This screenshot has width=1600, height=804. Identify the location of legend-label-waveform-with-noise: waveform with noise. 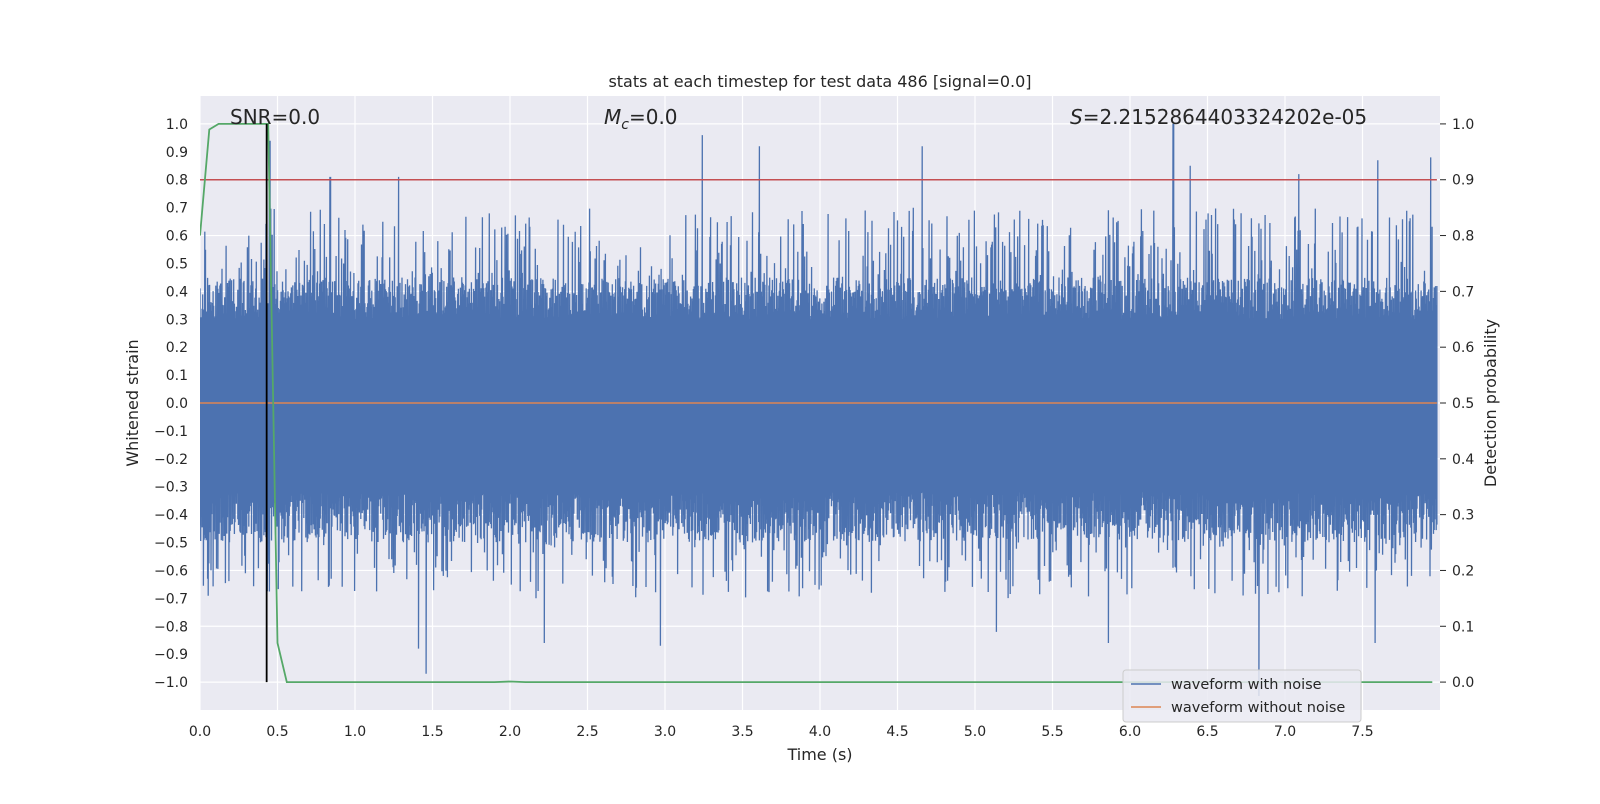
(1246, 685).